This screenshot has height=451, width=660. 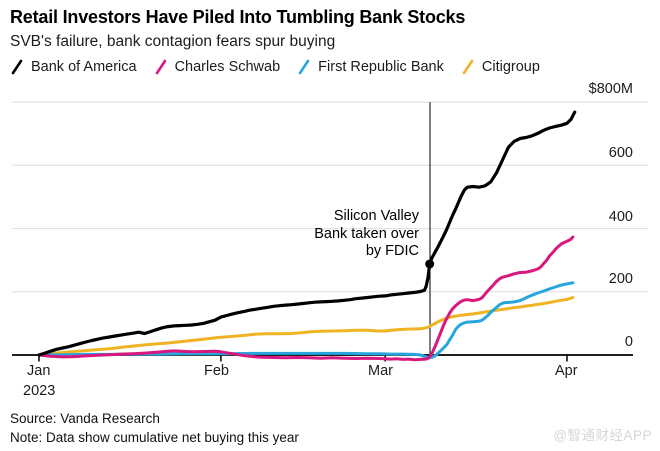 What do you see at coordinates (510, 67) in the screenshot?
I see `legend-label: Citigroup` at bounding box center [510, 67].